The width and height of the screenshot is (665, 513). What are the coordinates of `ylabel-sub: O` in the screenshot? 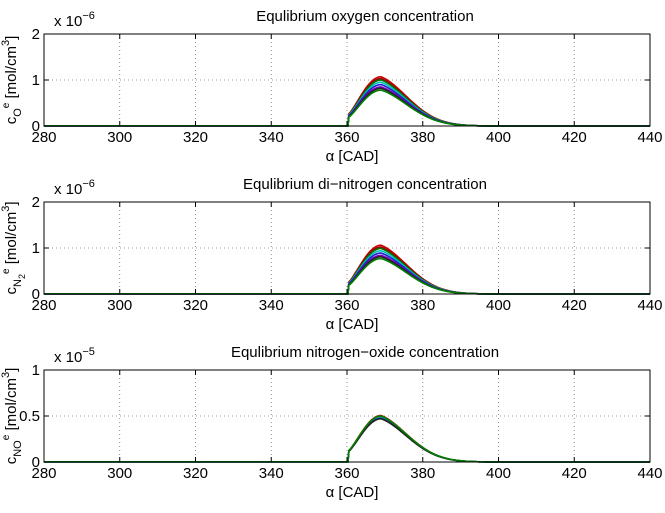 It's located at (18, 112).